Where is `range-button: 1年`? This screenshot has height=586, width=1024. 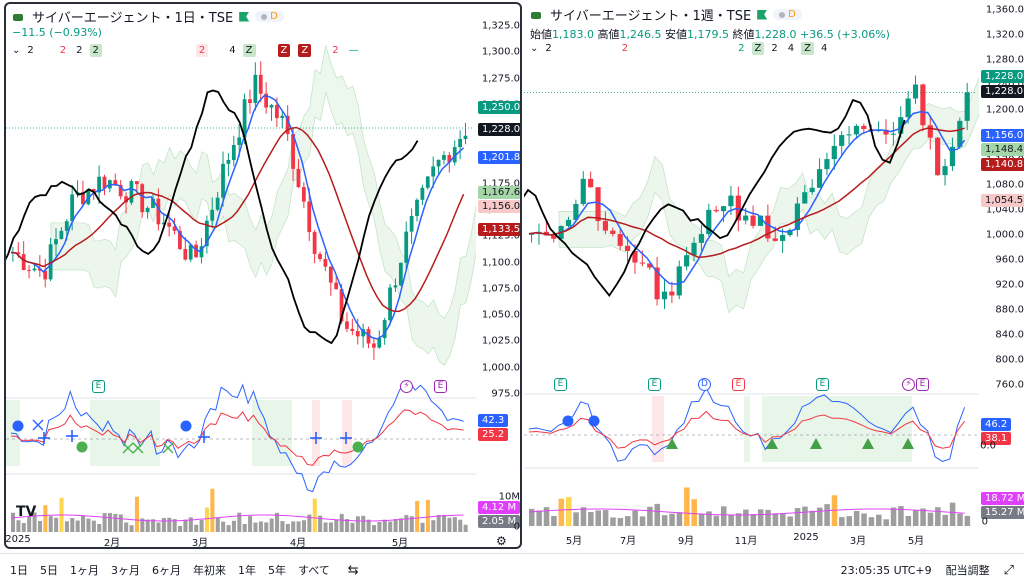
range-button: 1年 is located at coordinates (247, 570).